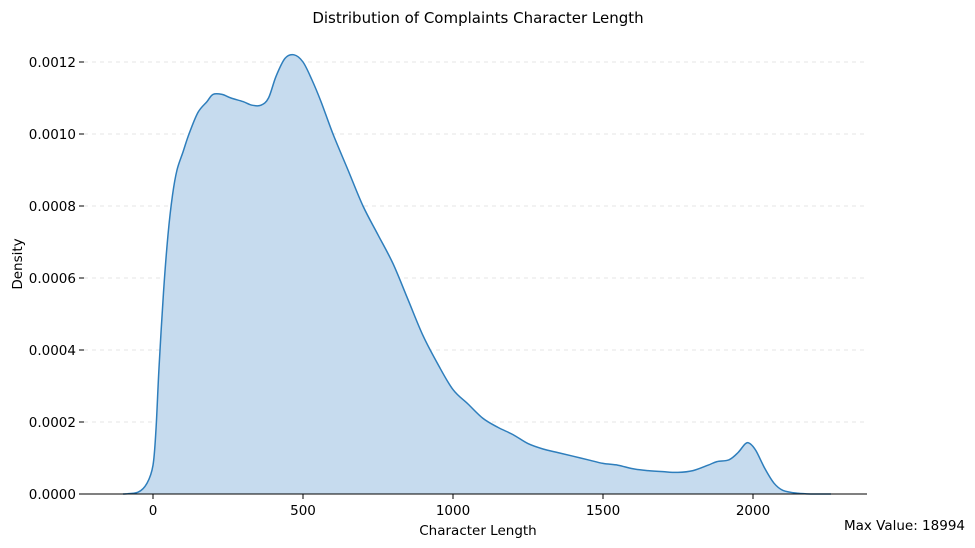  I want to click on x-tick-label: 2000, so click(753, 511).